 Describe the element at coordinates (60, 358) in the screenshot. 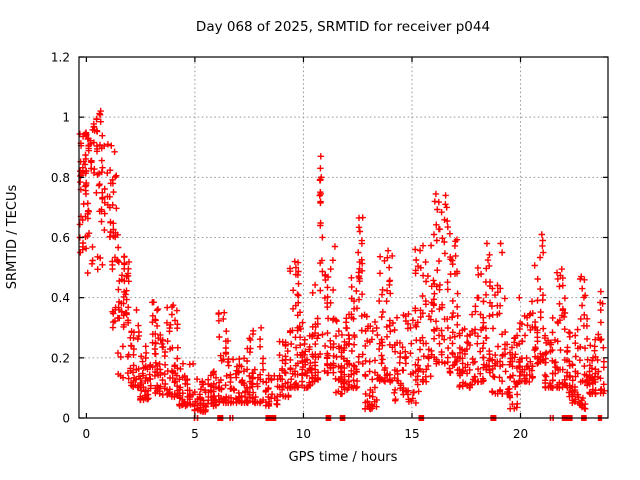

I see `y-tick-label: 0.2` at that location.